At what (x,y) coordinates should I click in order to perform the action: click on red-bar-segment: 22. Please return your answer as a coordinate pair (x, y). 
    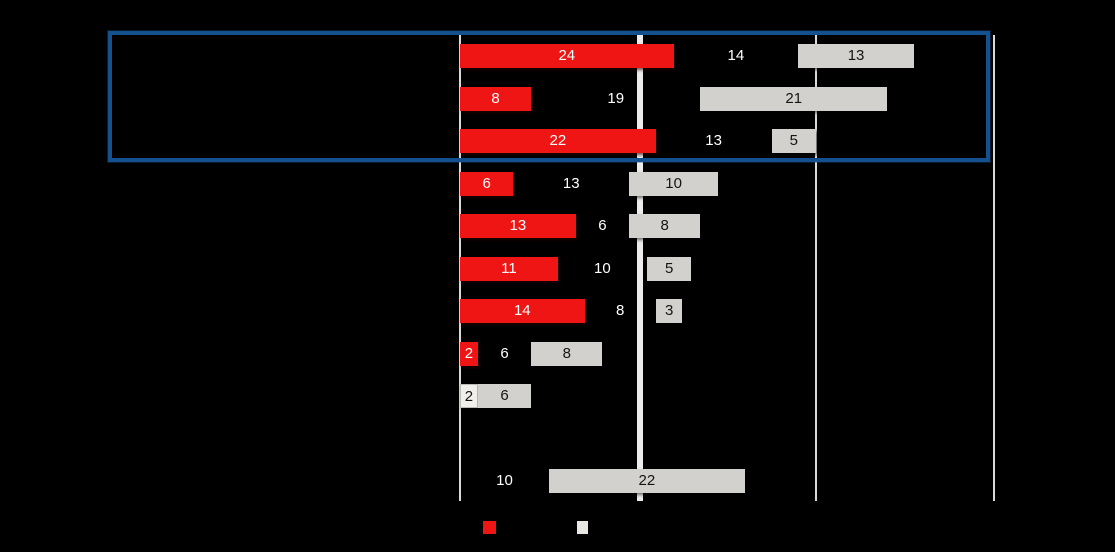
    Looking at the image, I should click on (558, 141).